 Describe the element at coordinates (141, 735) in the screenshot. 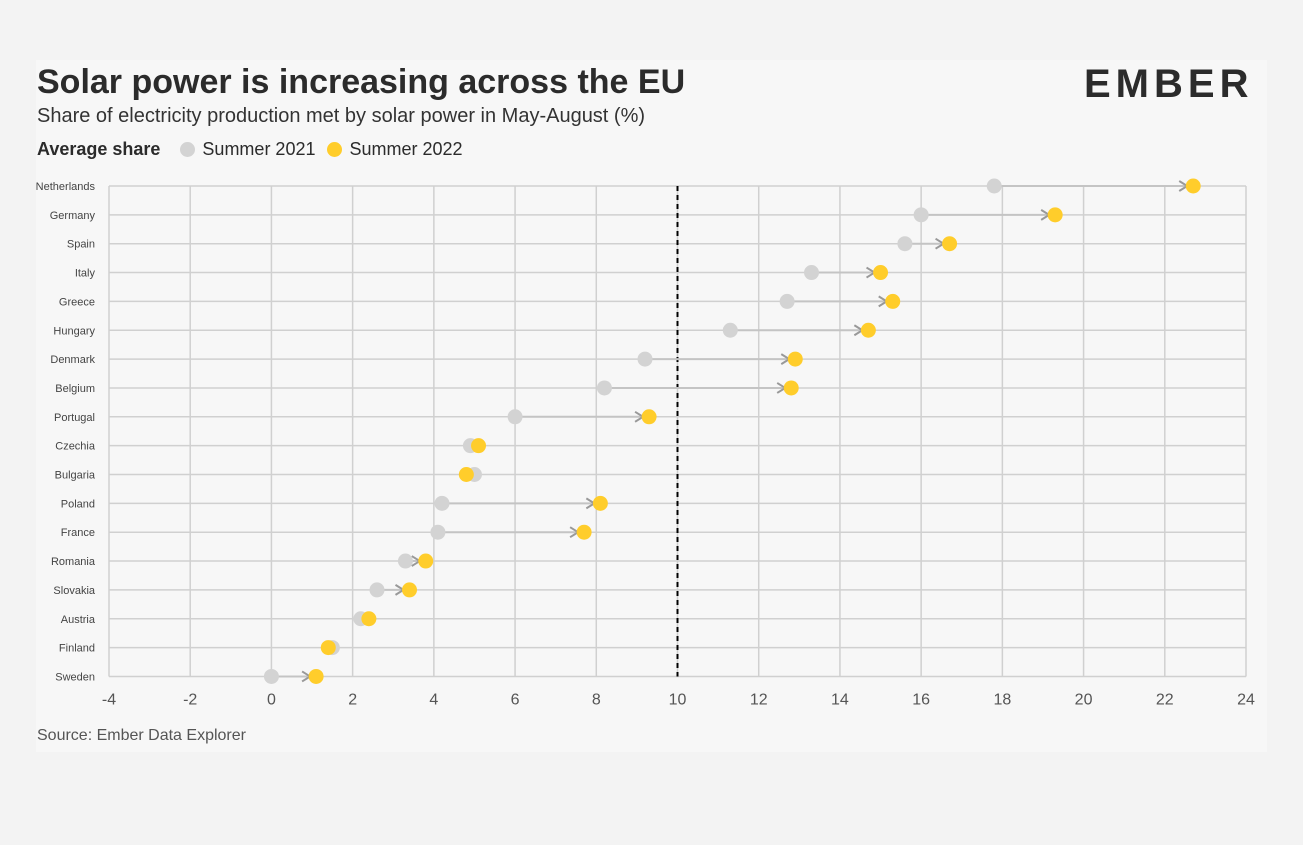

I see `source-note: Source: Ember Data Explorer` at that location.